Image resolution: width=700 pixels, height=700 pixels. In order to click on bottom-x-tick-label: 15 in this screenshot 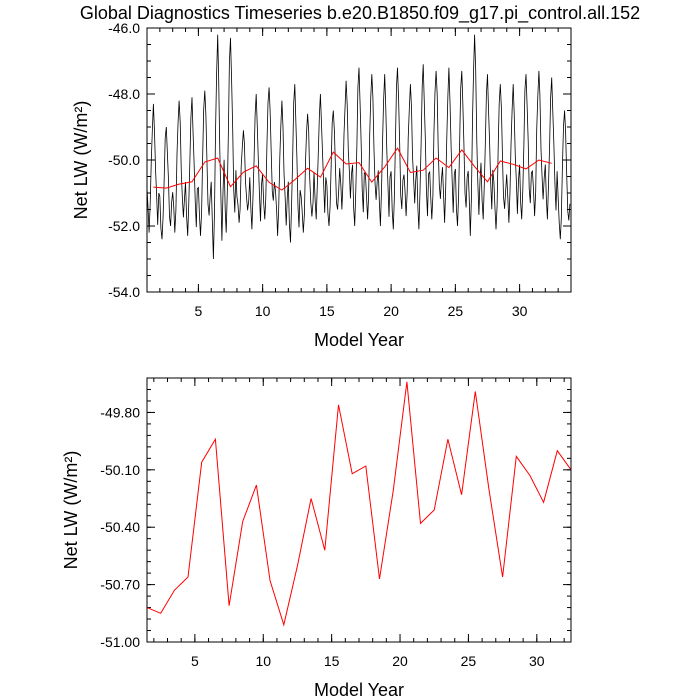, I will do `click(332, 661)`.